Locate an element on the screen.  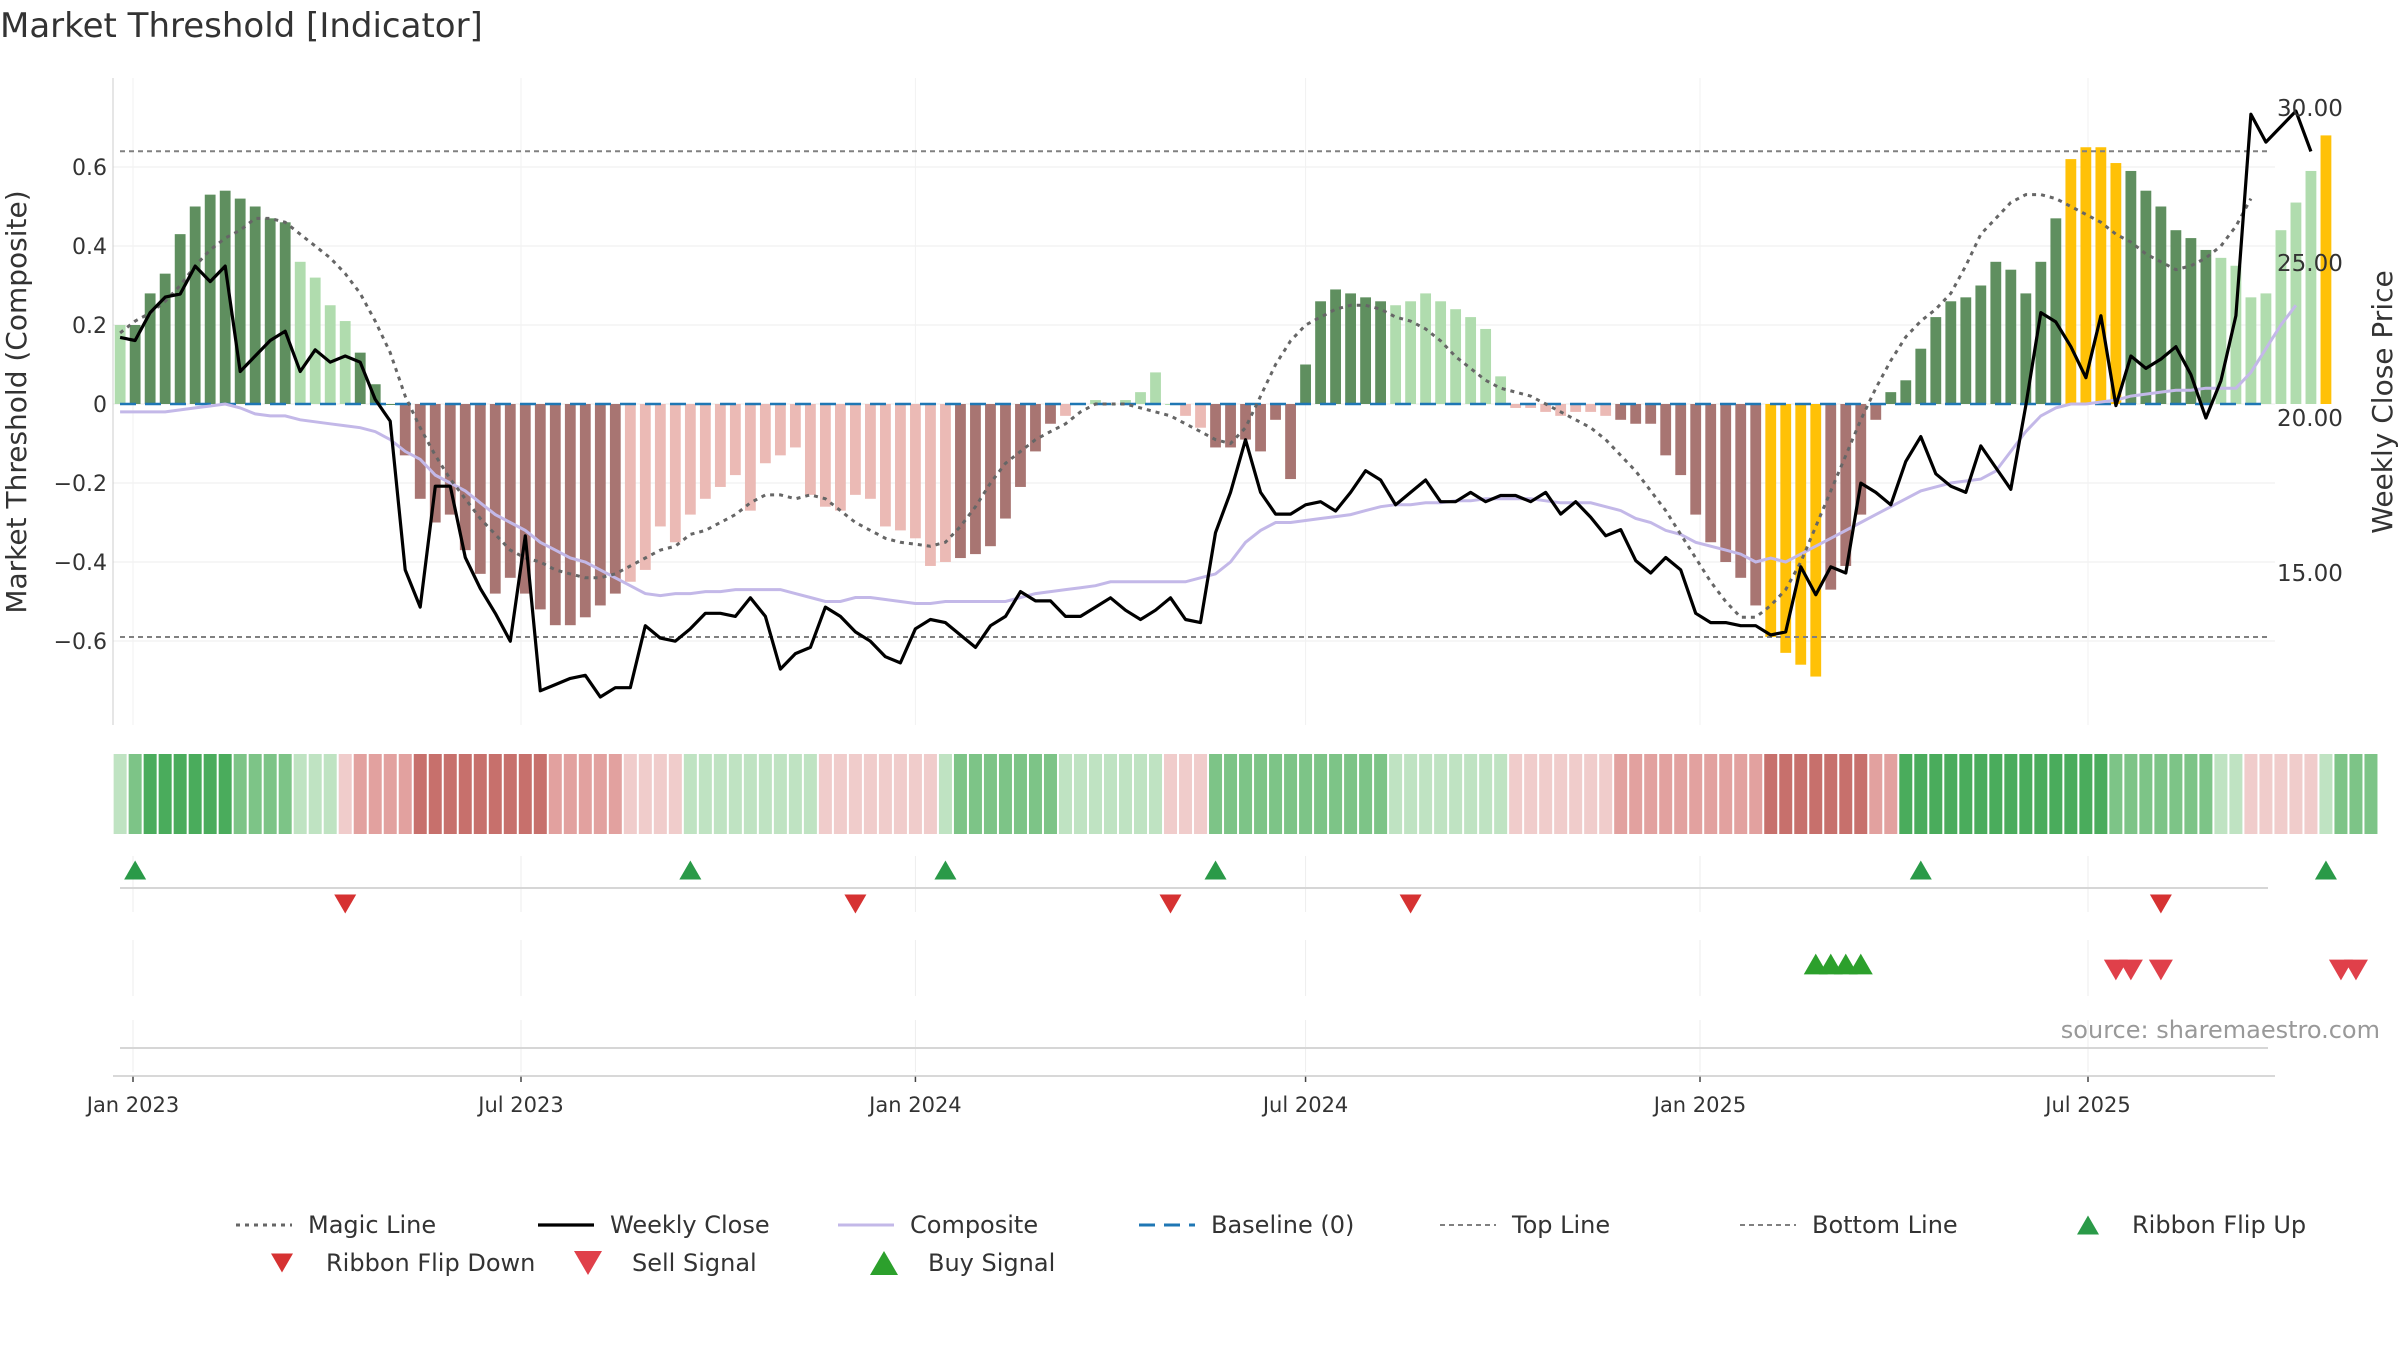
y-tick-label: −0.2 is located at coordinates (80, 484).